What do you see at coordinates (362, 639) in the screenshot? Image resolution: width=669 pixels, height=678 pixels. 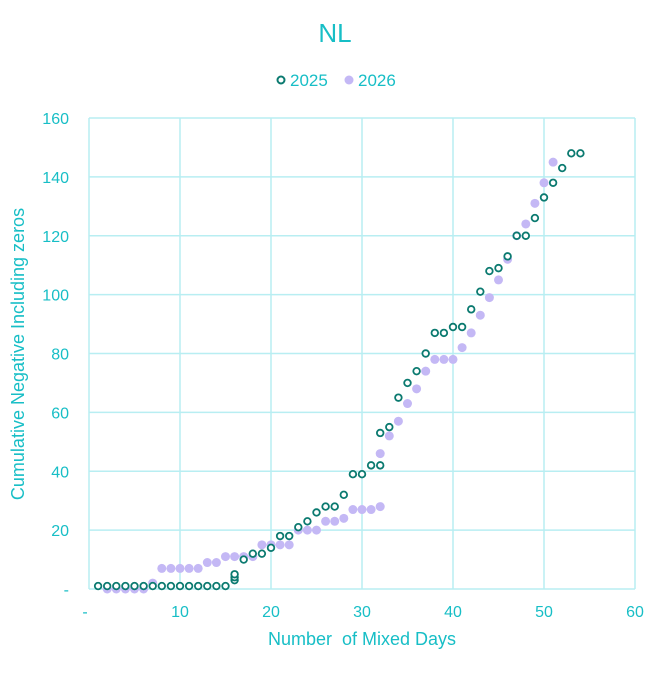 I see `x-axis-title: Number of Mixed Days` at bounding box center [362, 639].